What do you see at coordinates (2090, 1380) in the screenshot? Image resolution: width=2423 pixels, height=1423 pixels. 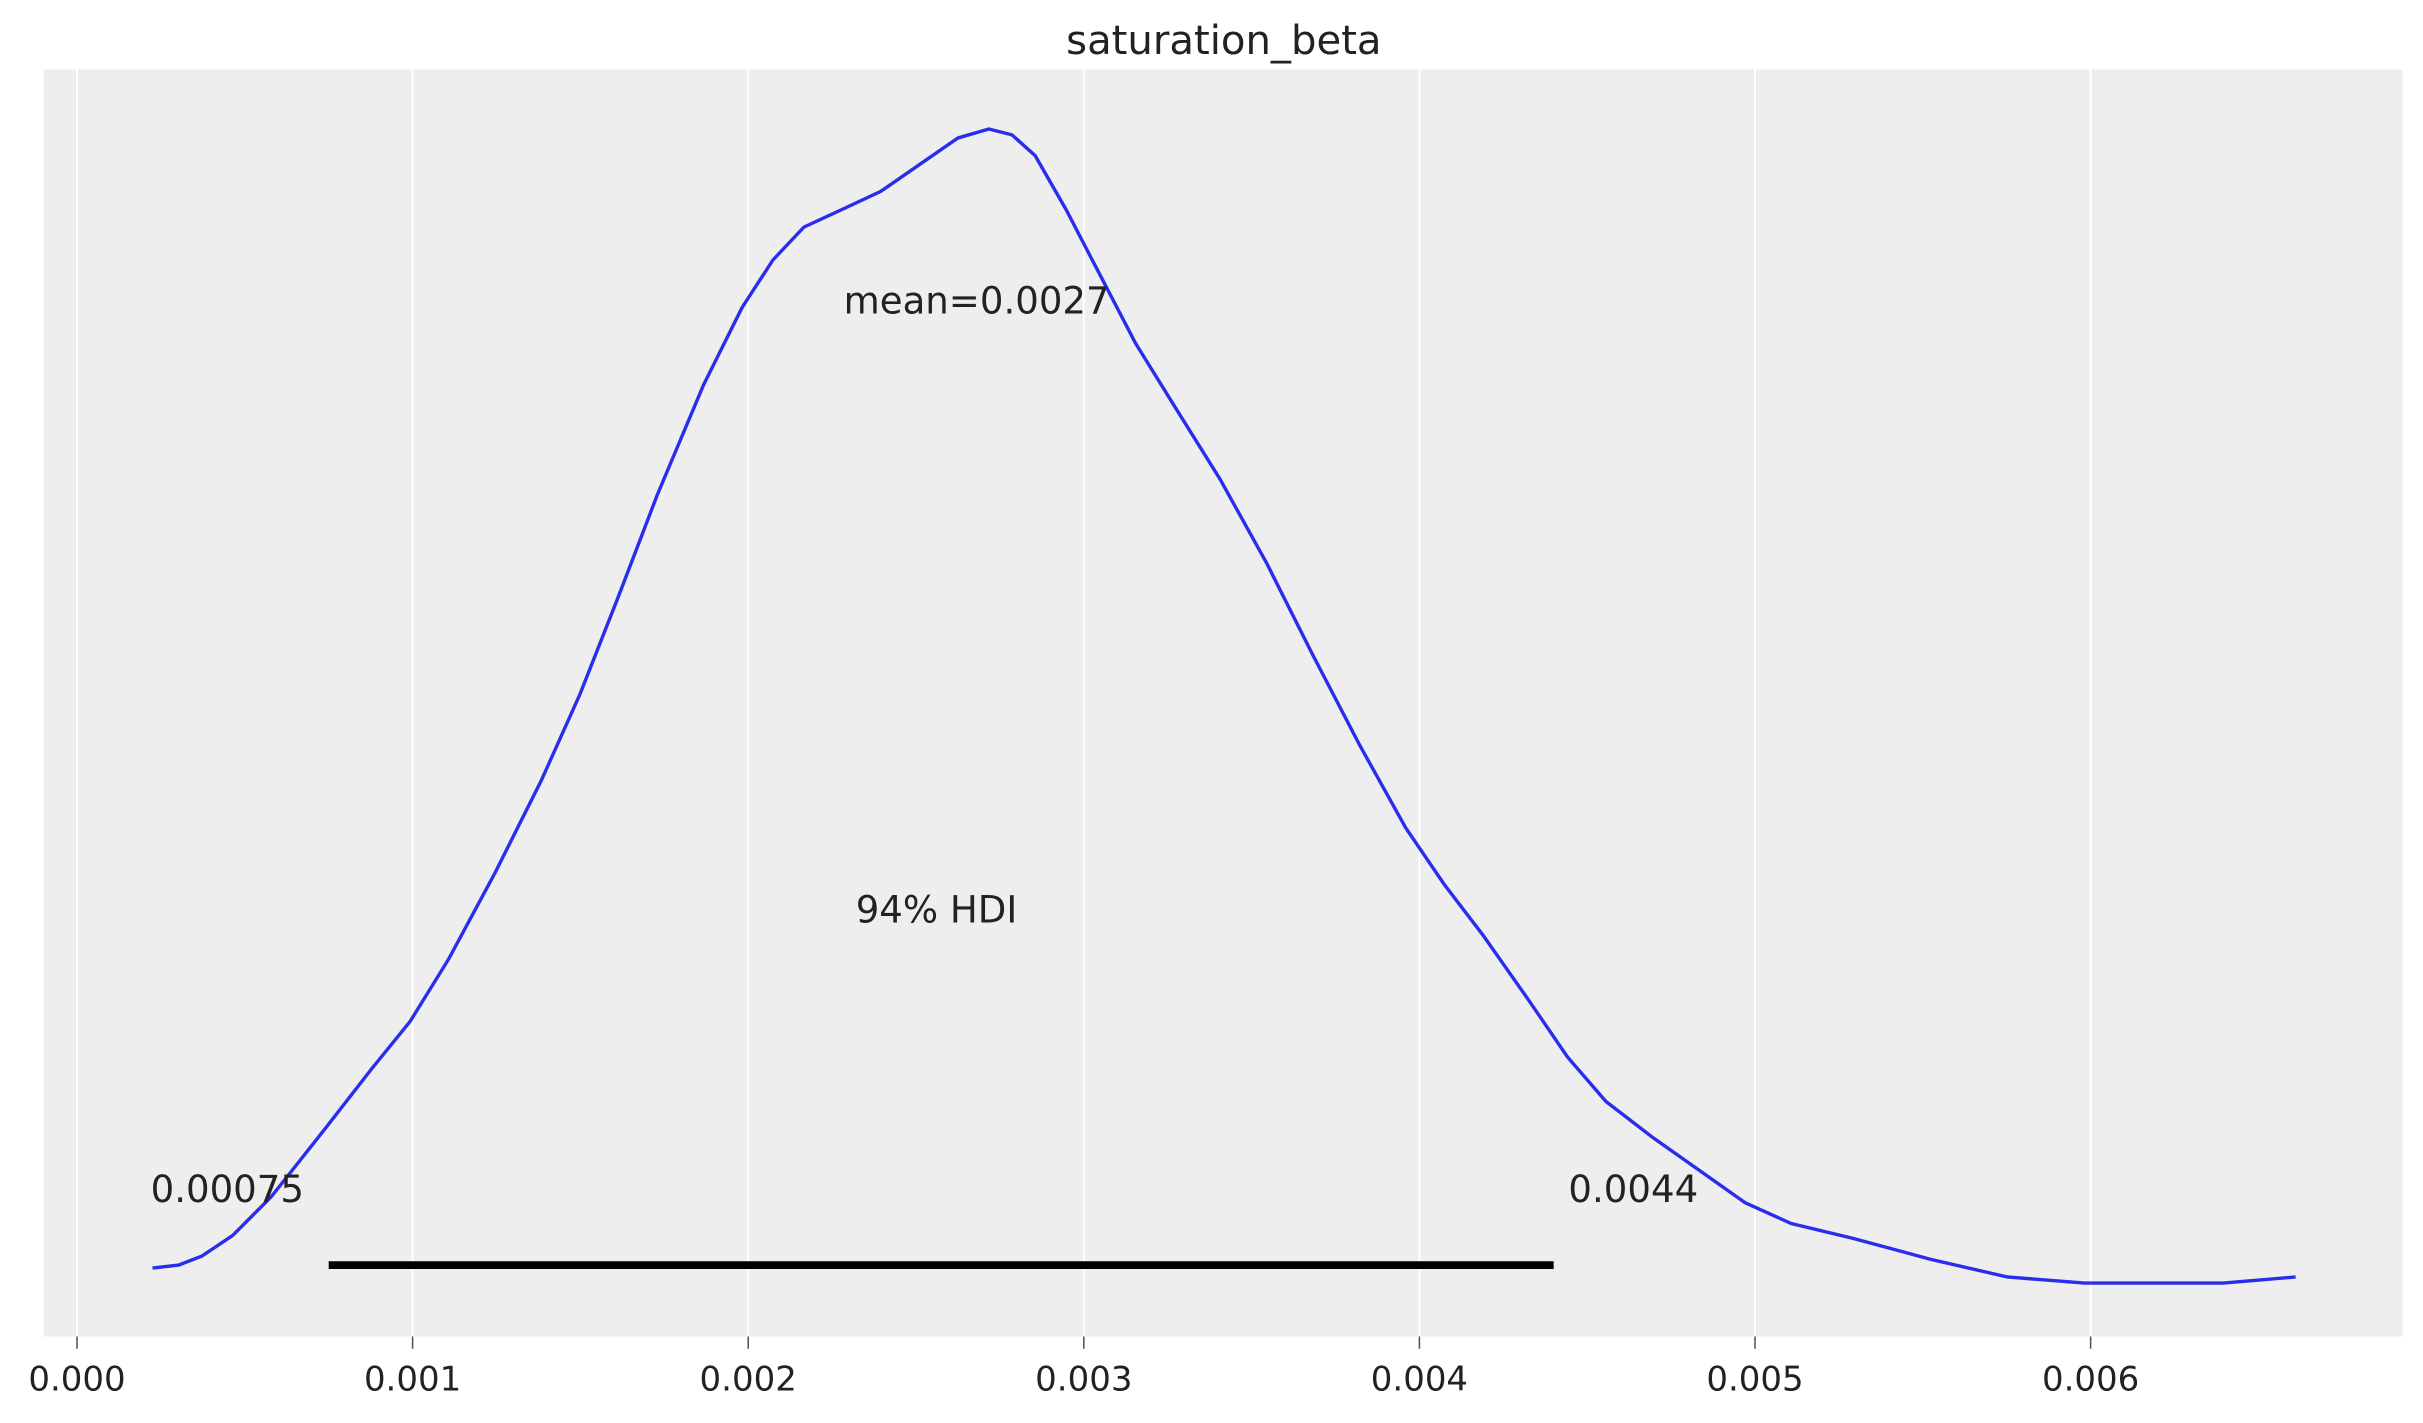 I see `x-tick-label: 0.006` at bounding box center [2090, 1380].